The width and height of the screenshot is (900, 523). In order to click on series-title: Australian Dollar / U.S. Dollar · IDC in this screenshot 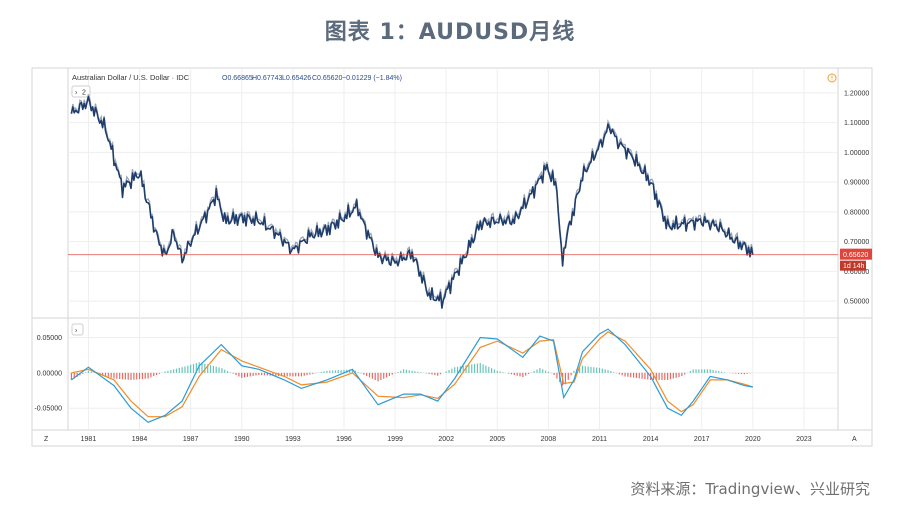, I will do `click(131, 77)`.